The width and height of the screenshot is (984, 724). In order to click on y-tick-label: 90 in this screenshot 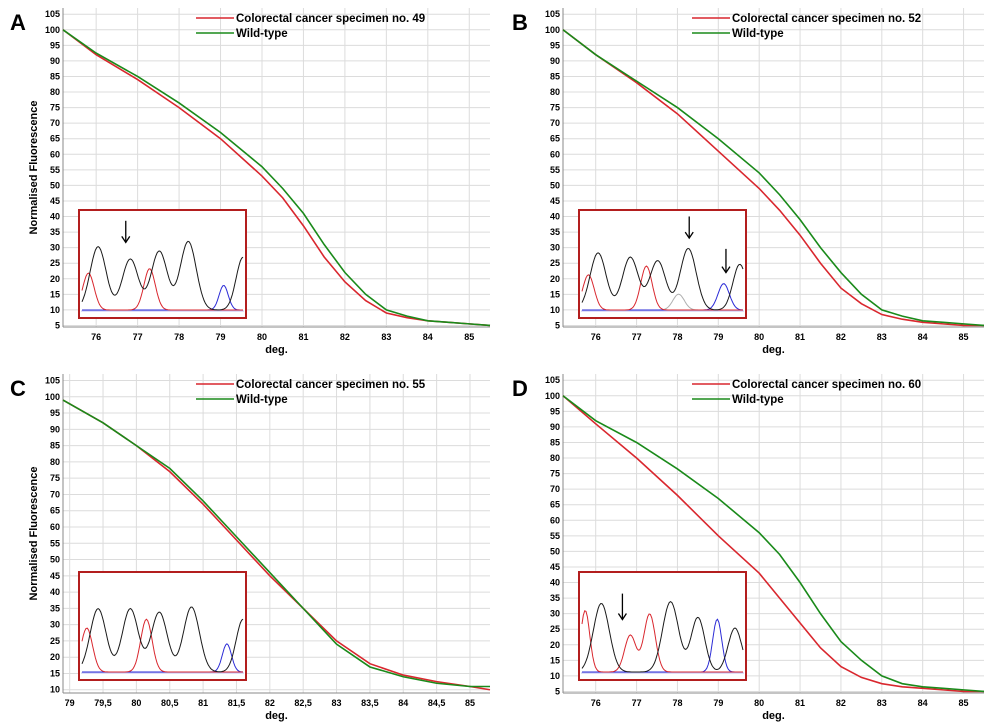, I will do `click(555, 427)`.